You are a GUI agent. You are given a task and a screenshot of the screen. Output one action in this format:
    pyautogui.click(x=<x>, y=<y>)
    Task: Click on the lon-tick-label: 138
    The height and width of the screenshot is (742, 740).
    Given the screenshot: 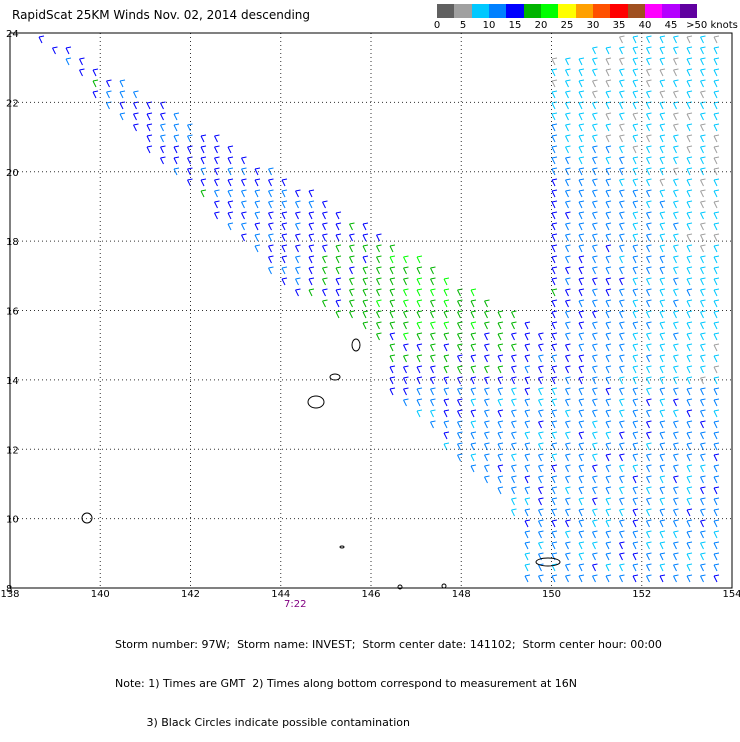 What is the action you would take?
    pyautogui.click(x=9, y=594)
    